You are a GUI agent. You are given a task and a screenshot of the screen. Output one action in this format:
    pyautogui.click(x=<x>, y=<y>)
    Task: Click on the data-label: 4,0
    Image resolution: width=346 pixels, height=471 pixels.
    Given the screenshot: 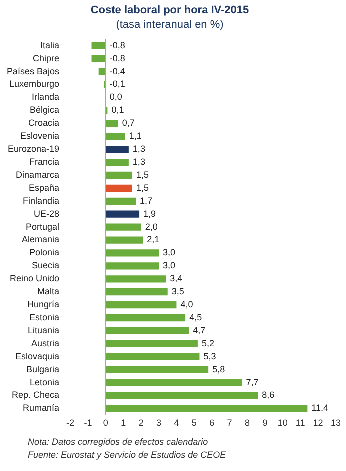 What is the action you would take?
    pyautogui.click(x=187, y=305)
    